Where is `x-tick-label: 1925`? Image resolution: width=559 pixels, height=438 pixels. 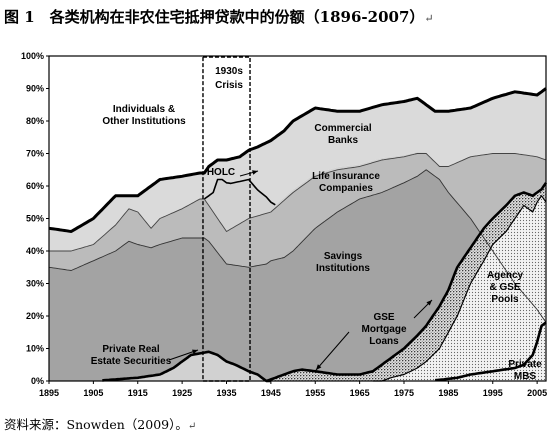
x-tick-label: 1925 is located at coordinates (182, 393).